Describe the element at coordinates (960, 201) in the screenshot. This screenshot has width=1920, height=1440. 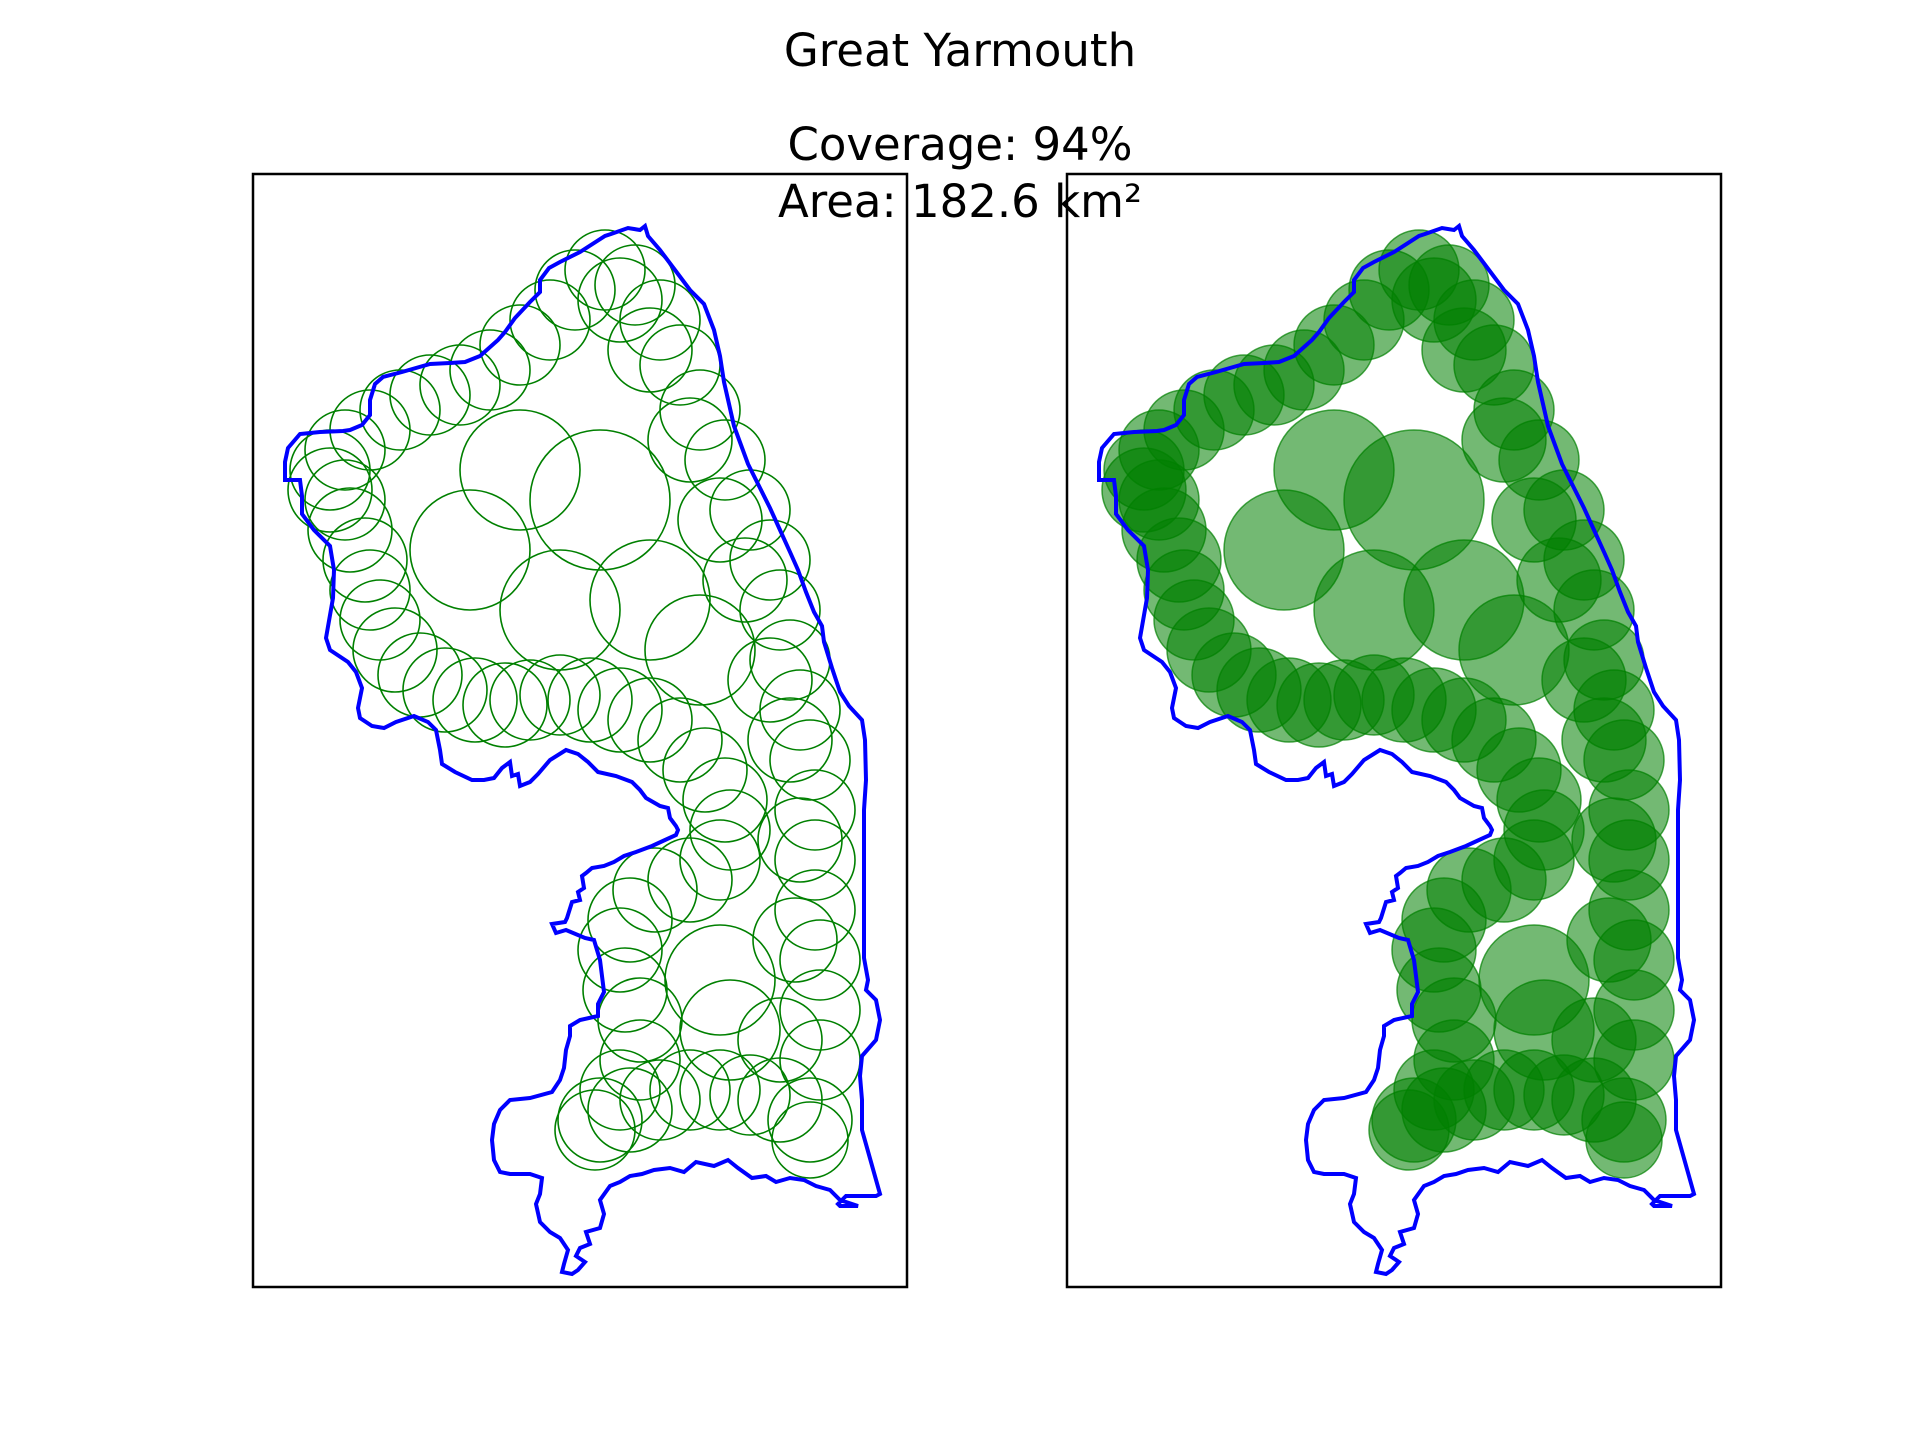
I see `area-label: Area: 182.6 km²` at that location.